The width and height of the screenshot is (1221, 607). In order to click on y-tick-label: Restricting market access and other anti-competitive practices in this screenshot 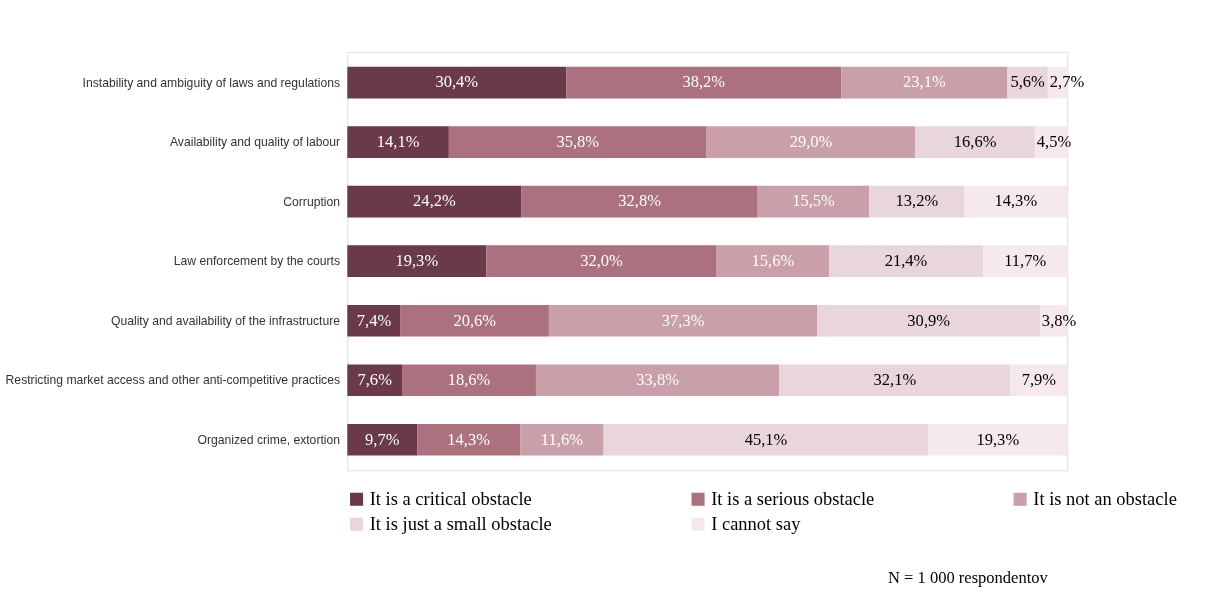, I will do `click(173, 380)`.